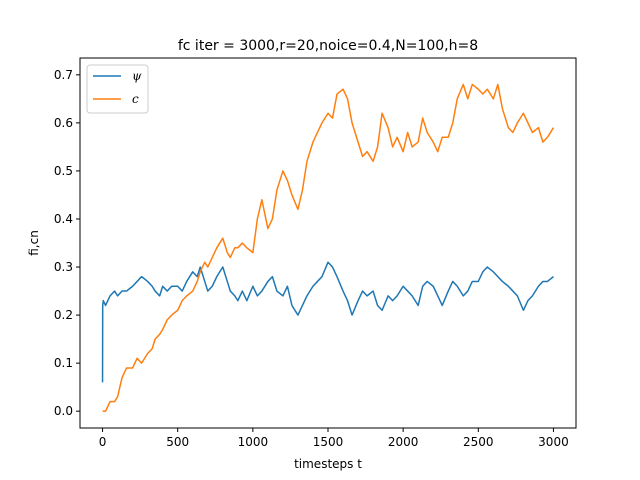 The width and height of the screenshot is (640, 480). I want to click on x-tick-label: 500, so click(177, 442).